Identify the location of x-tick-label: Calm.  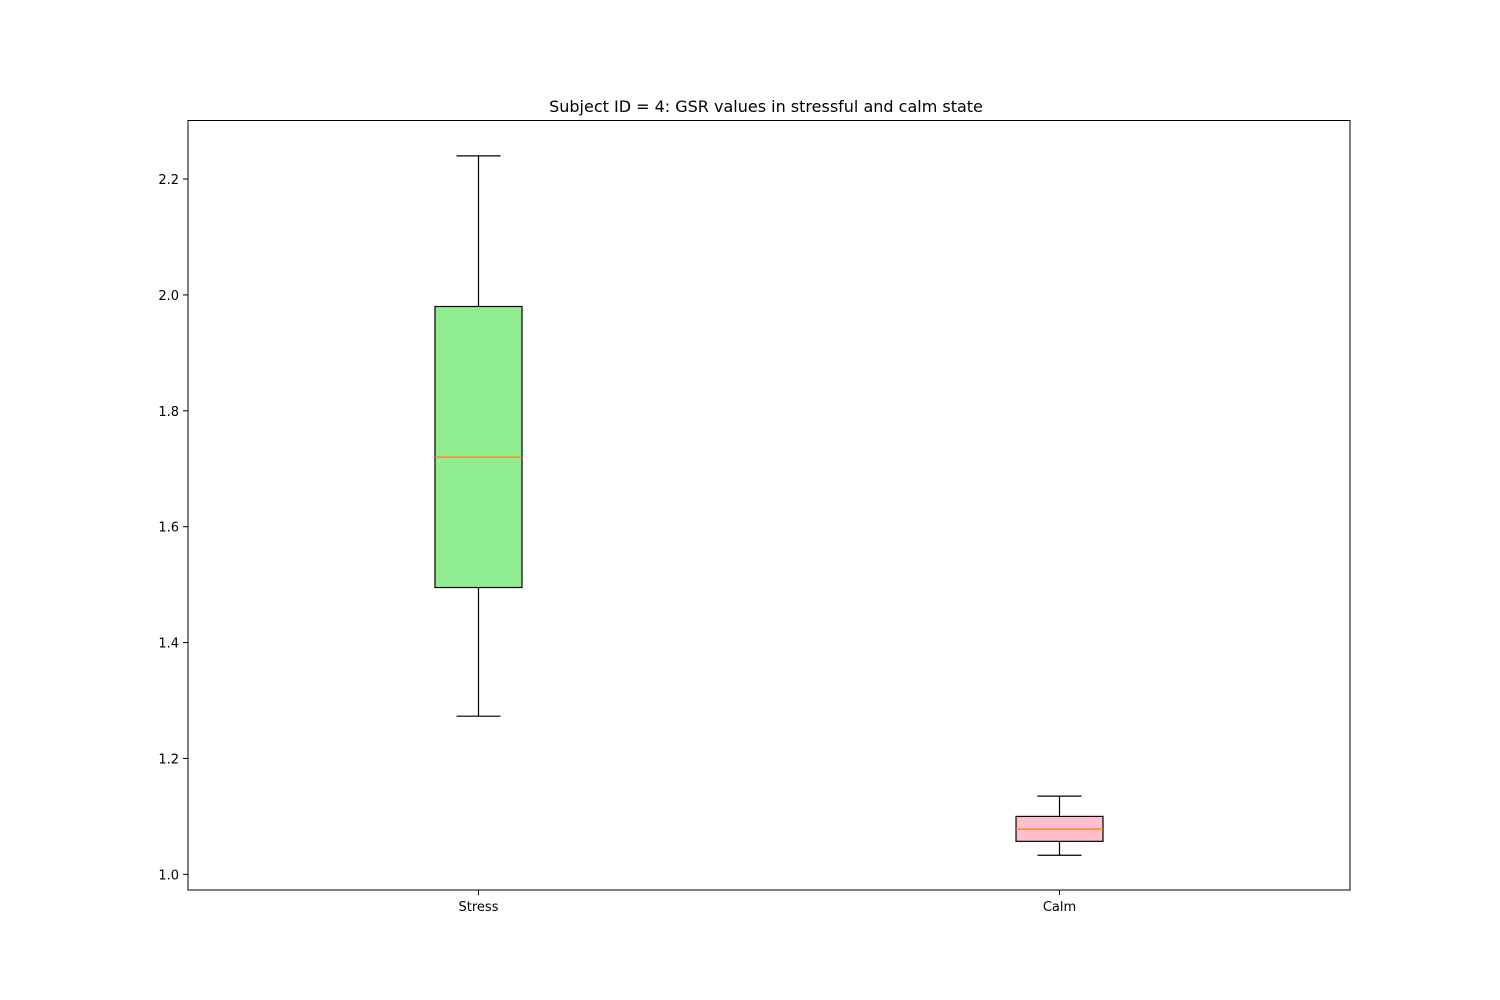
(1059, 907).